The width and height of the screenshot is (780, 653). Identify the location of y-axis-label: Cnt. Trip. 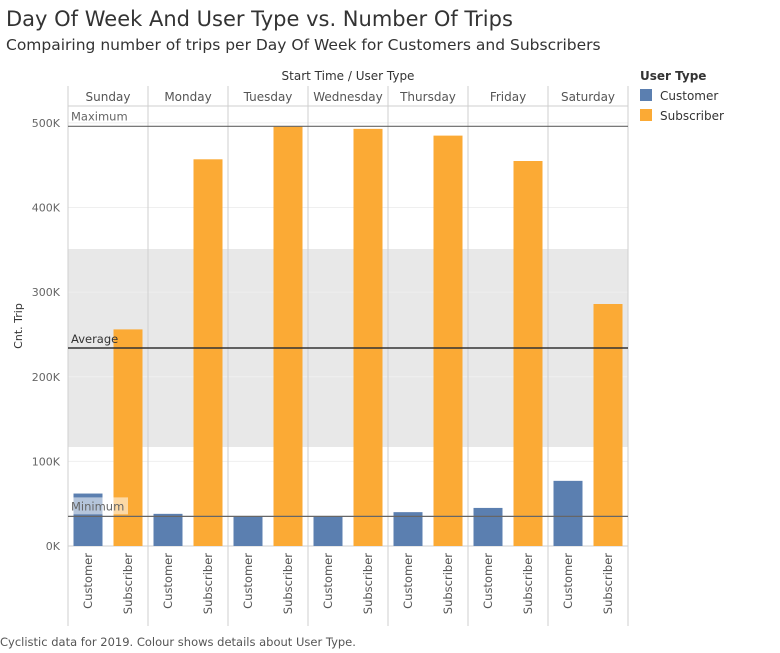
(18, 326).